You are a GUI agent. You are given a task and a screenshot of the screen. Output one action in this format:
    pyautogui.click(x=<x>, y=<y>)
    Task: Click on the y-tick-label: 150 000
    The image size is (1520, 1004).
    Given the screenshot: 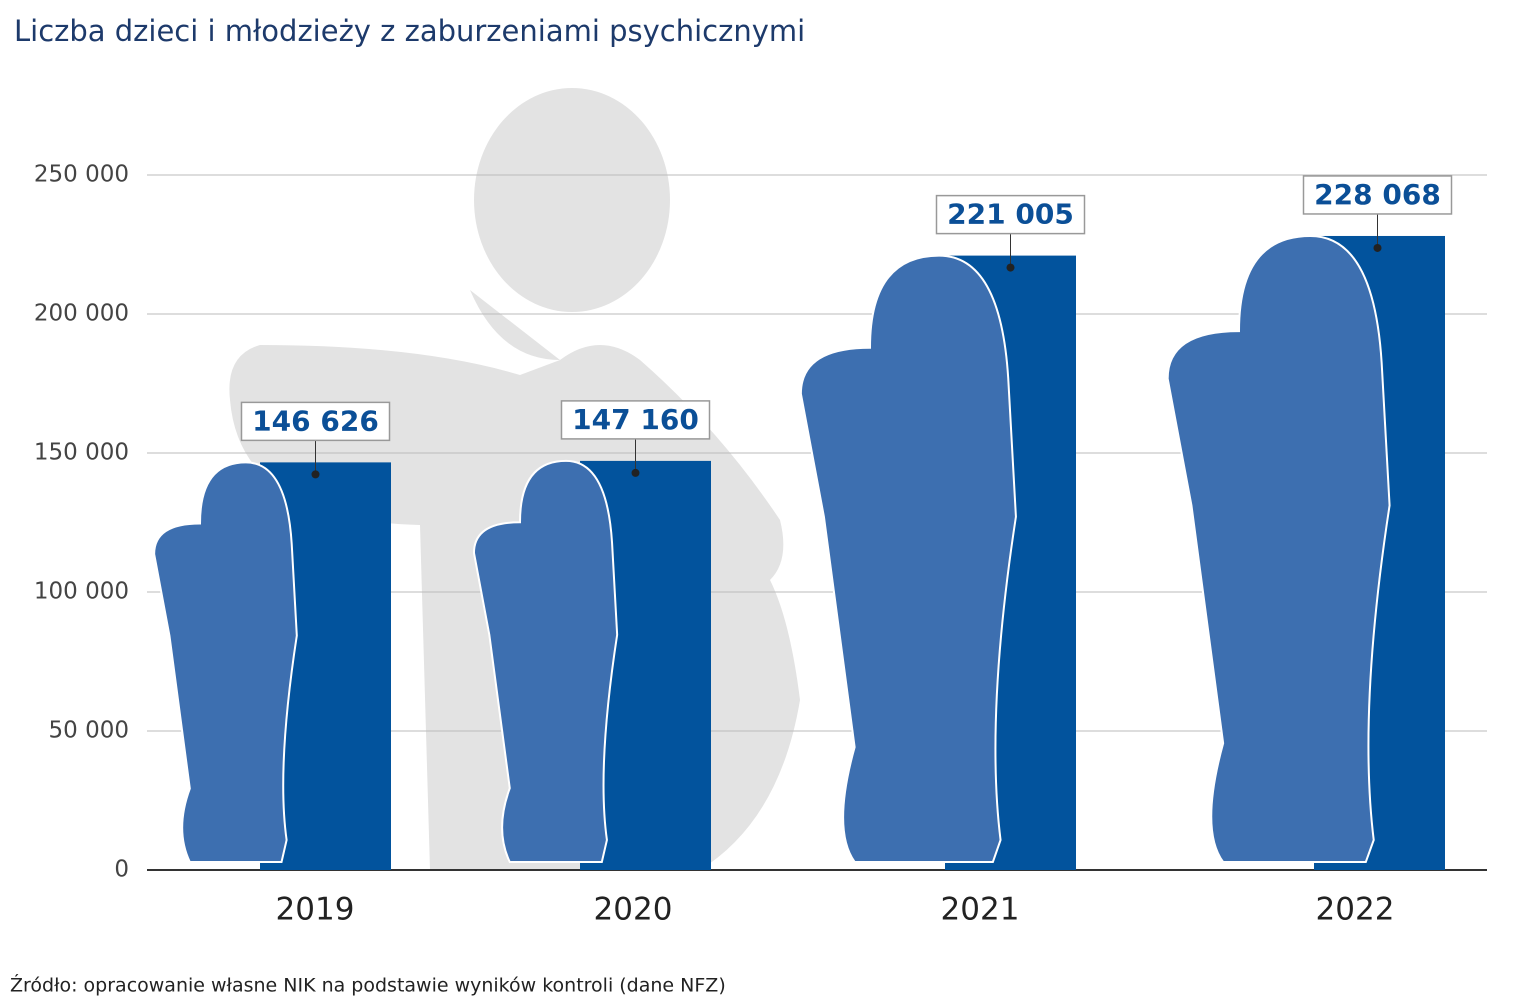 What is the action you would take?
    pyautogui.click(x=81, y=453)
    